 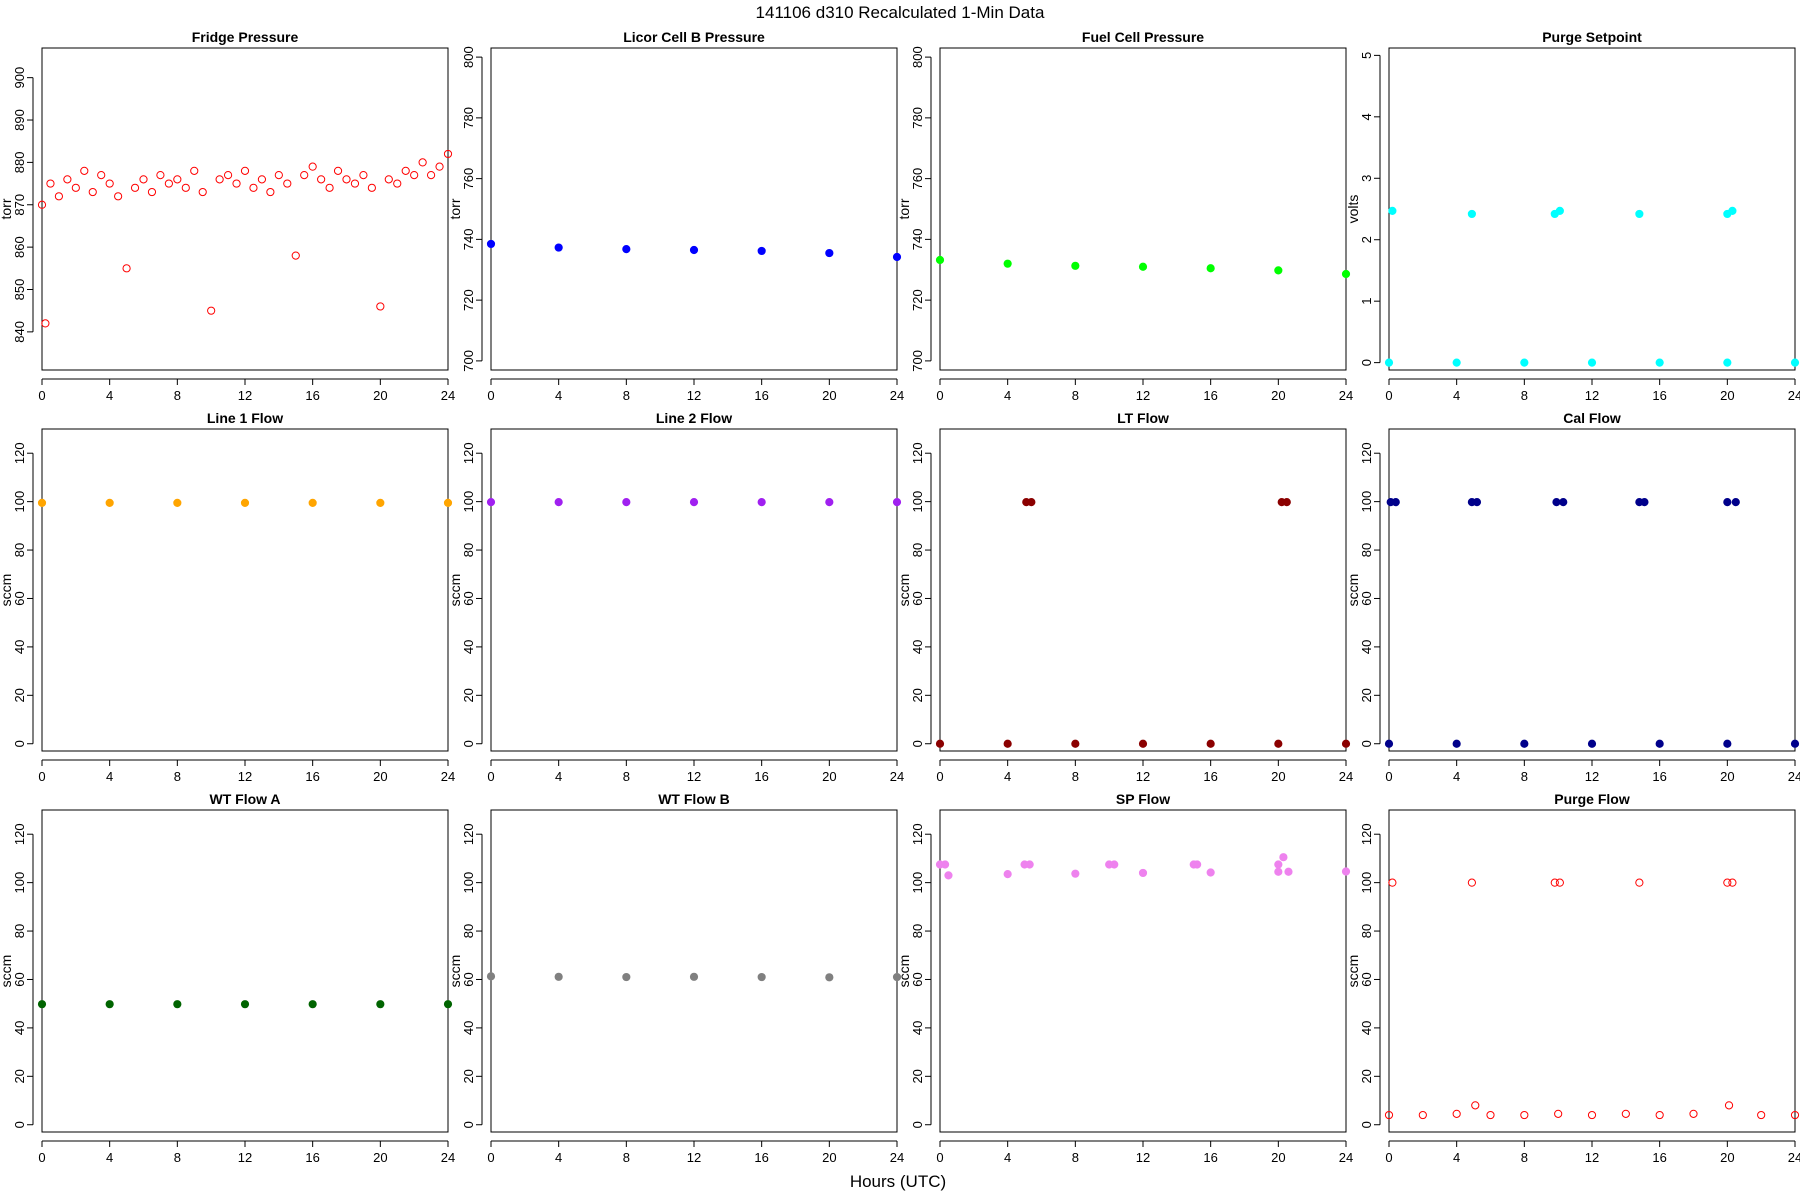 What do you see at coordinates (1366, 453) in the screenshot?
I see `y-tick-label: 120` at bounding box center [1366, 453].